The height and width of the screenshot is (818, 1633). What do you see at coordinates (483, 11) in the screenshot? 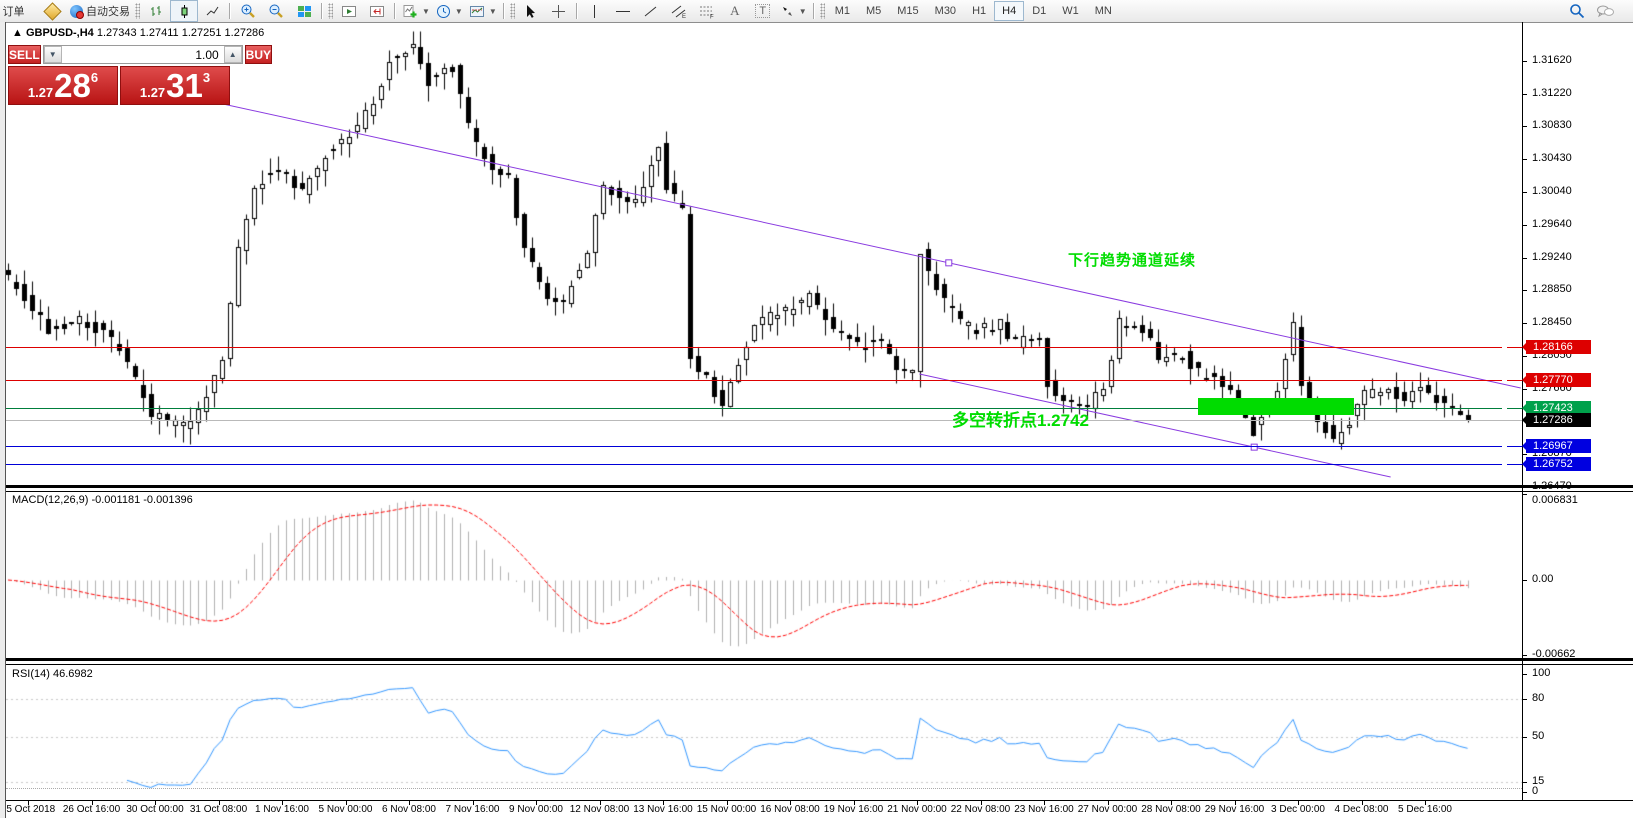
I see `templates-button: ▼` at bounding box center [483, 11].